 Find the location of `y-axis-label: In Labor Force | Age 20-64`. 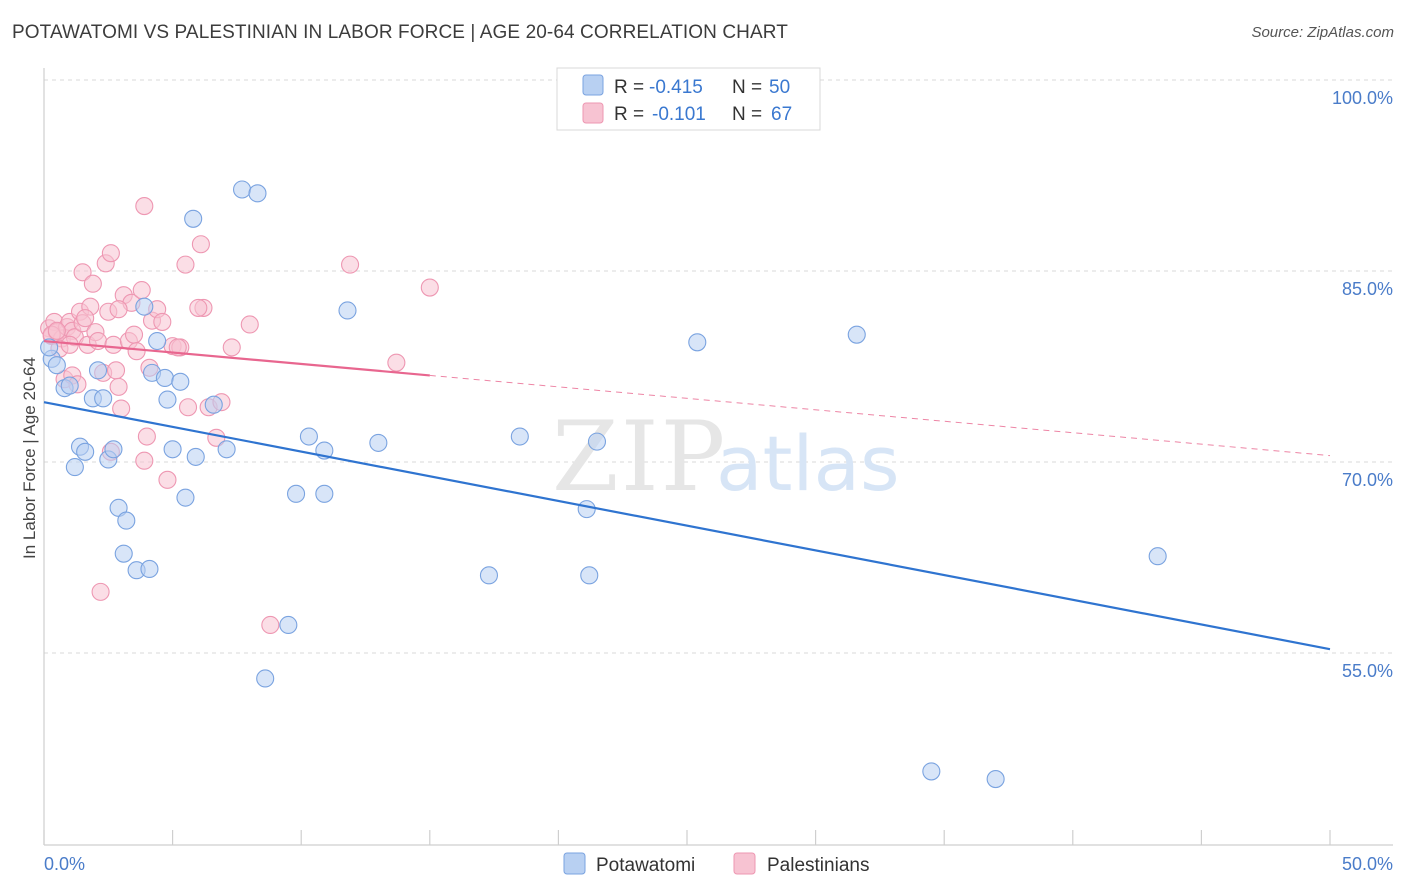

y-axis-label: In Labor Force | Age 20-64 is located at coordinates (29, 458).